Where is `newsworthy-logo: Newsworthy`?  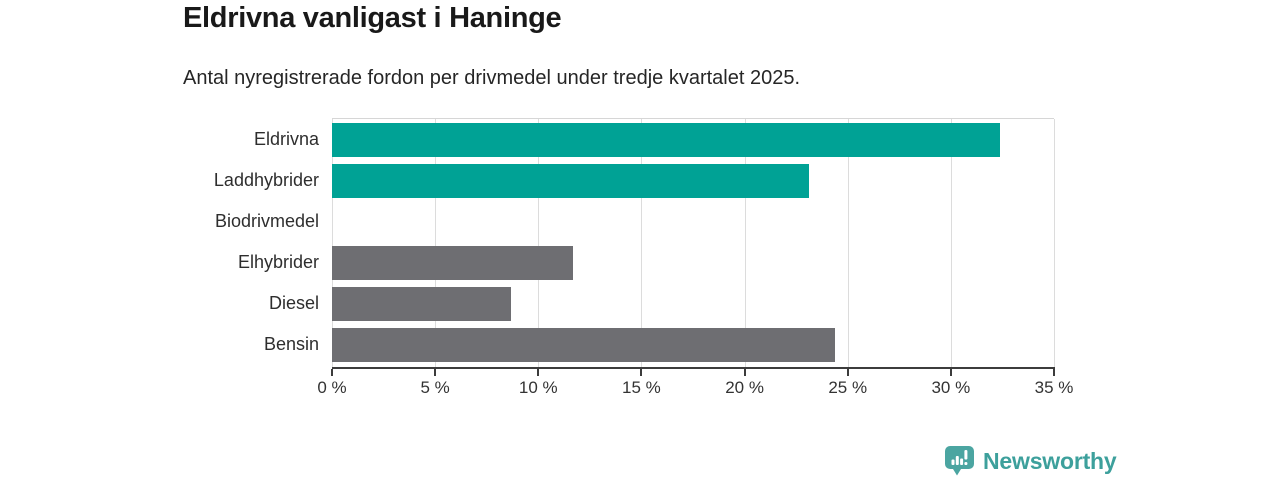 newsworthy-logo: Newsworthy is located at coordinates (1030, 461).